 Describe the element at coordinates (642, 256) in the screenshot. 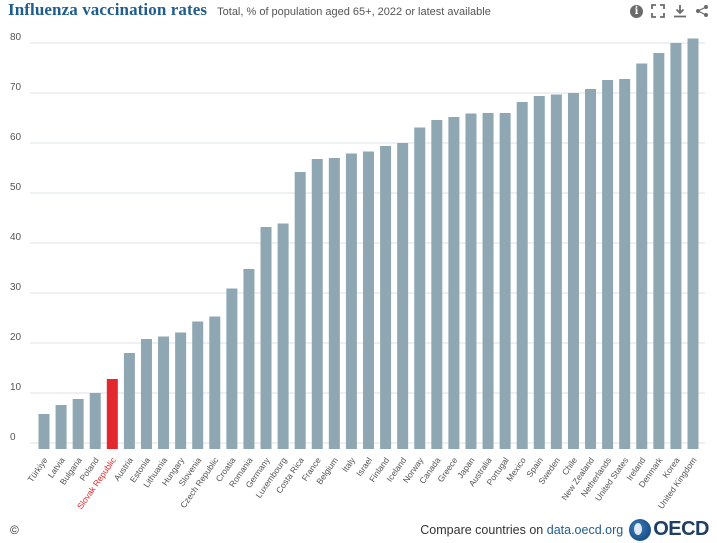

I see `bar-ireland` at that location.